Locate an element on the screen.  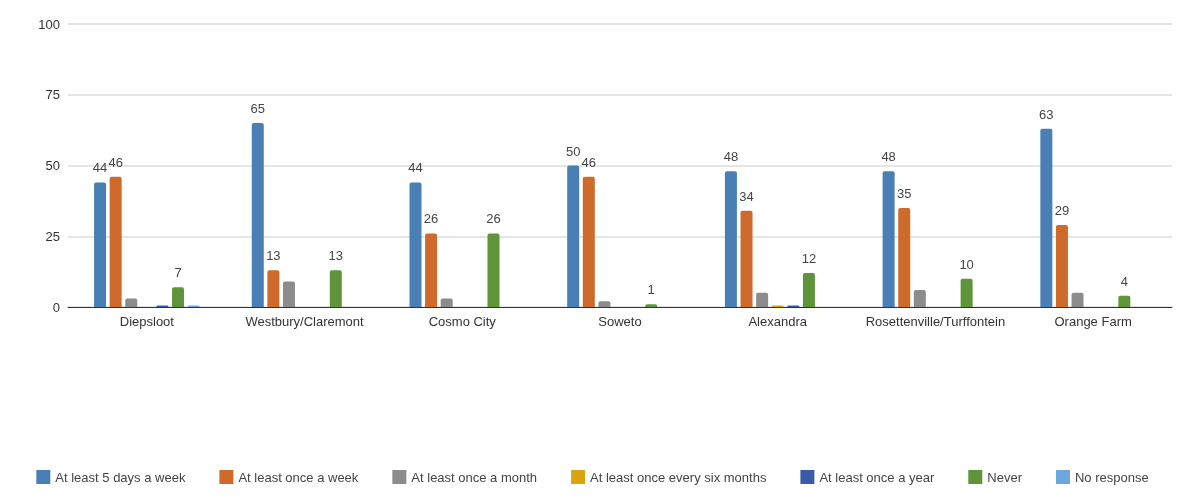
y-tick-label: 75 is located at coordinates (52, 95).